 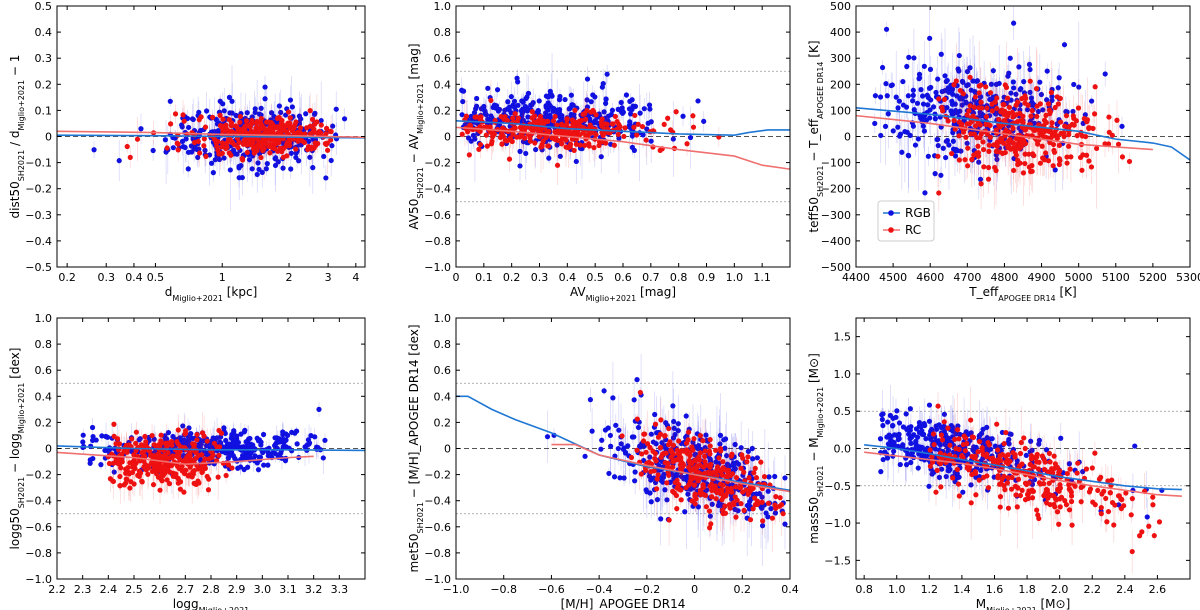 What do you see at coordinates (38, 475) in the screenshot?
I see `y-tick-label: −0.2` at bounding box center [38, 475].